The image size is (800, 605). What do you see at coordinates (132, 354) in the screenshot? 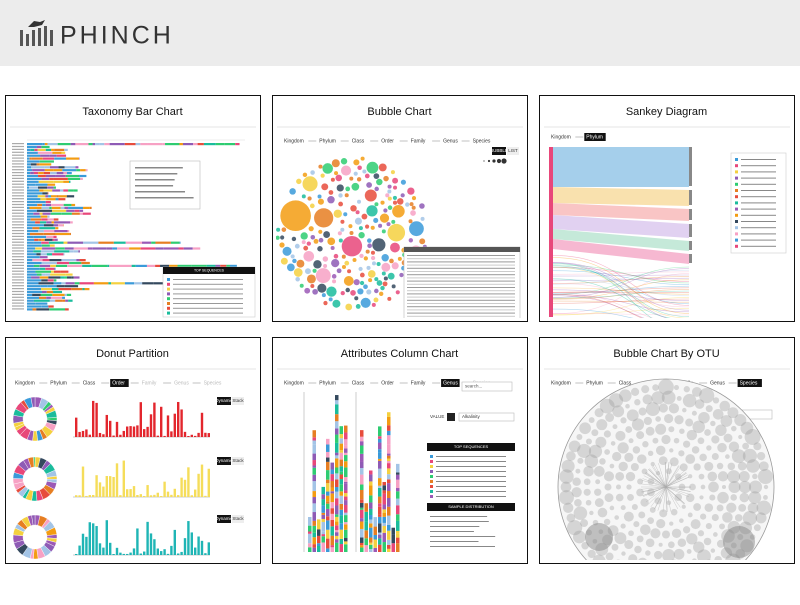
I see `card-title: Donut Partition` at bounding box center [132, 354].